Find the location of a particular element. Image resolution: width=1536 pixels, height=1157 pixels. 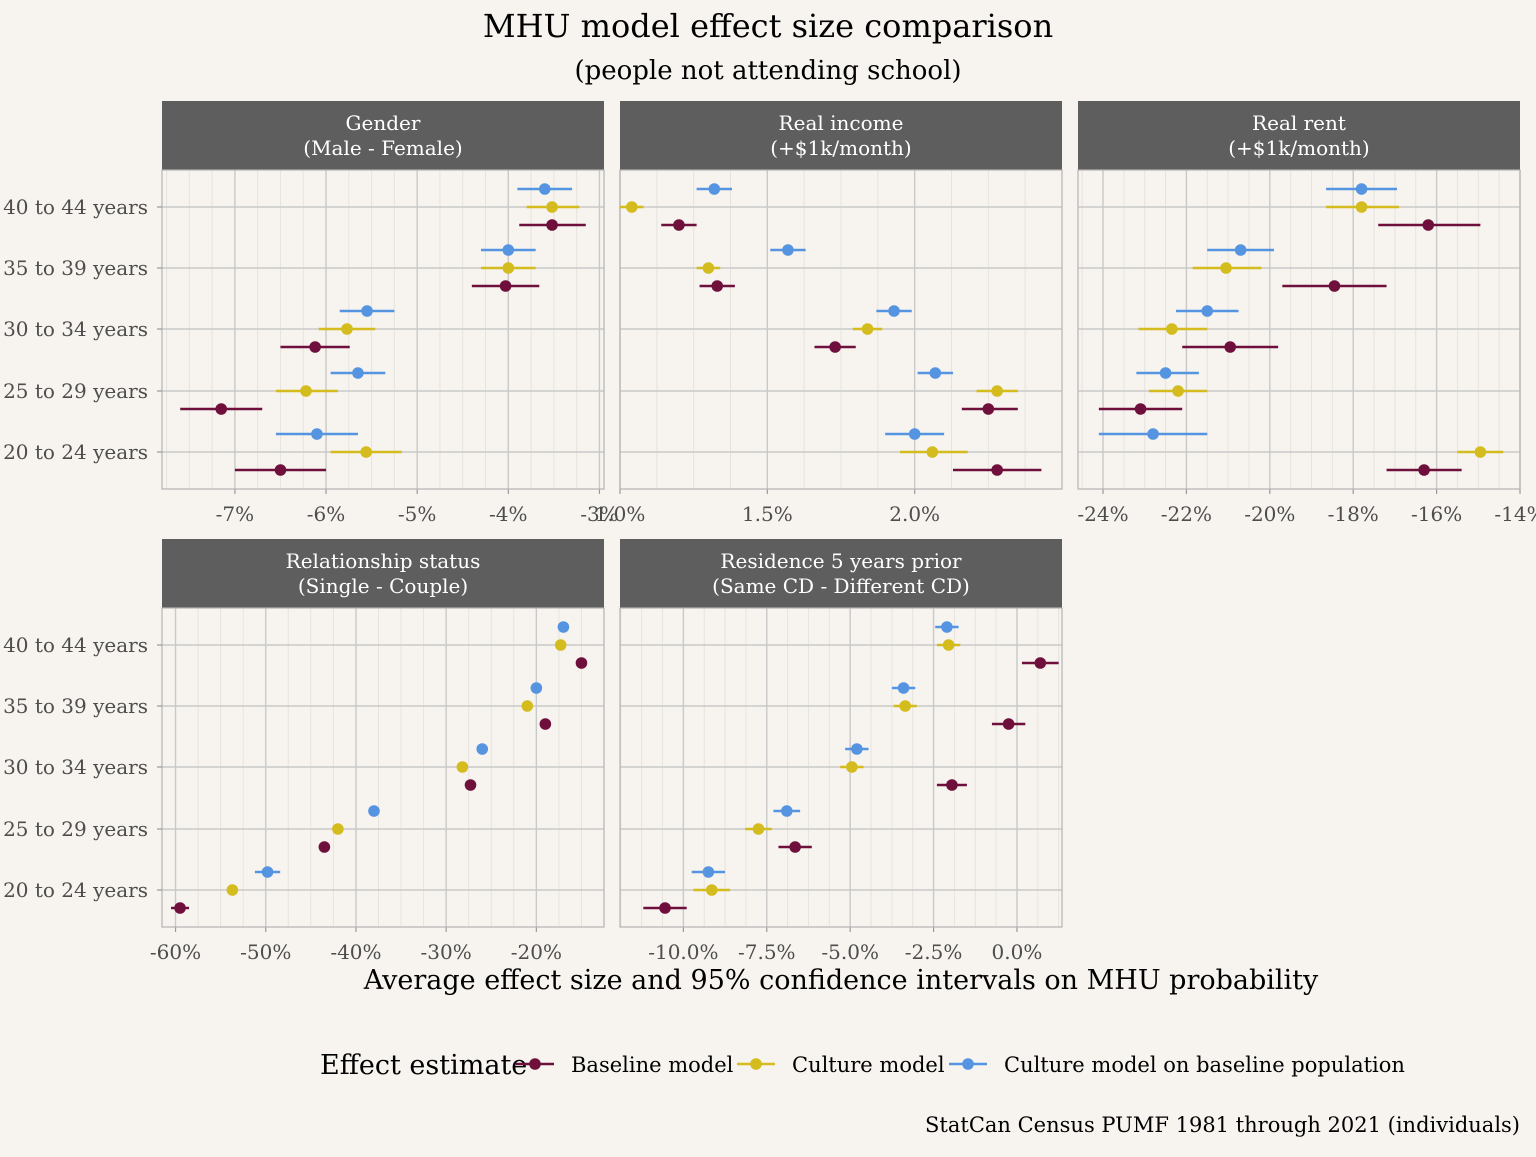

x-tick-label: -6% is located at coordinates (326, 514).